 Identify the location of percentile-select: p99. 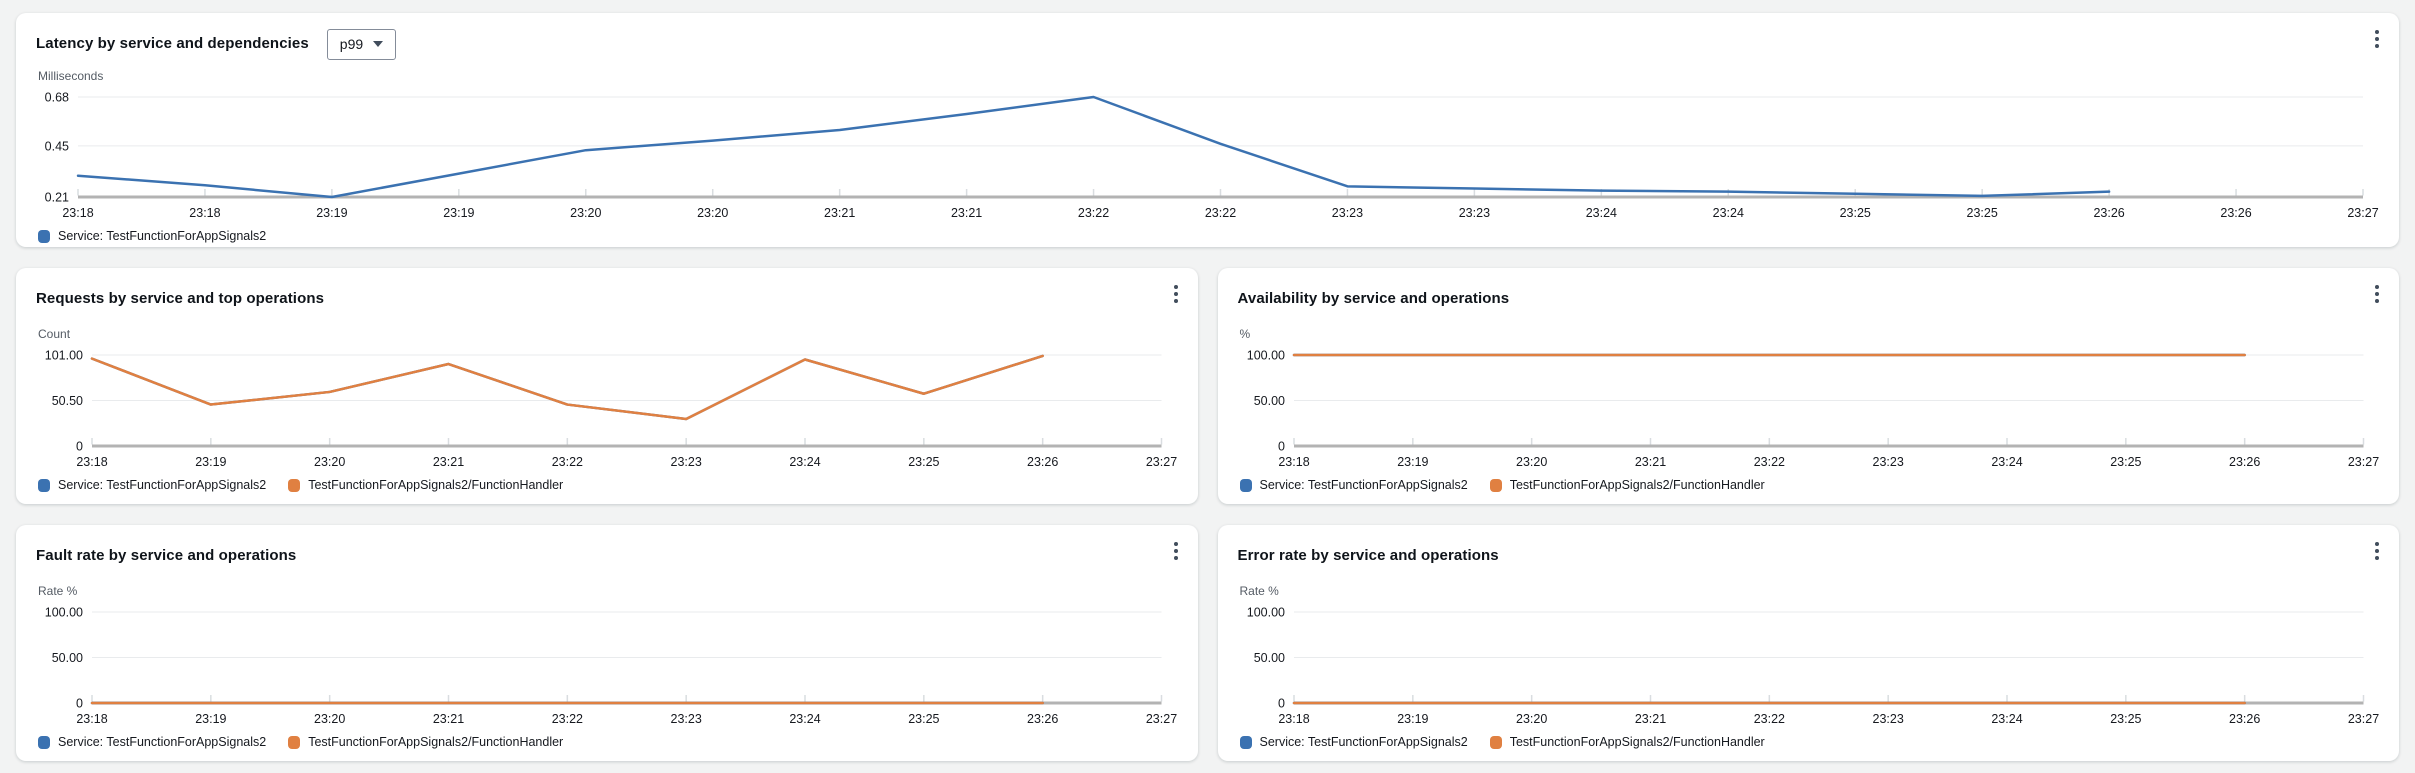
(361, 44).